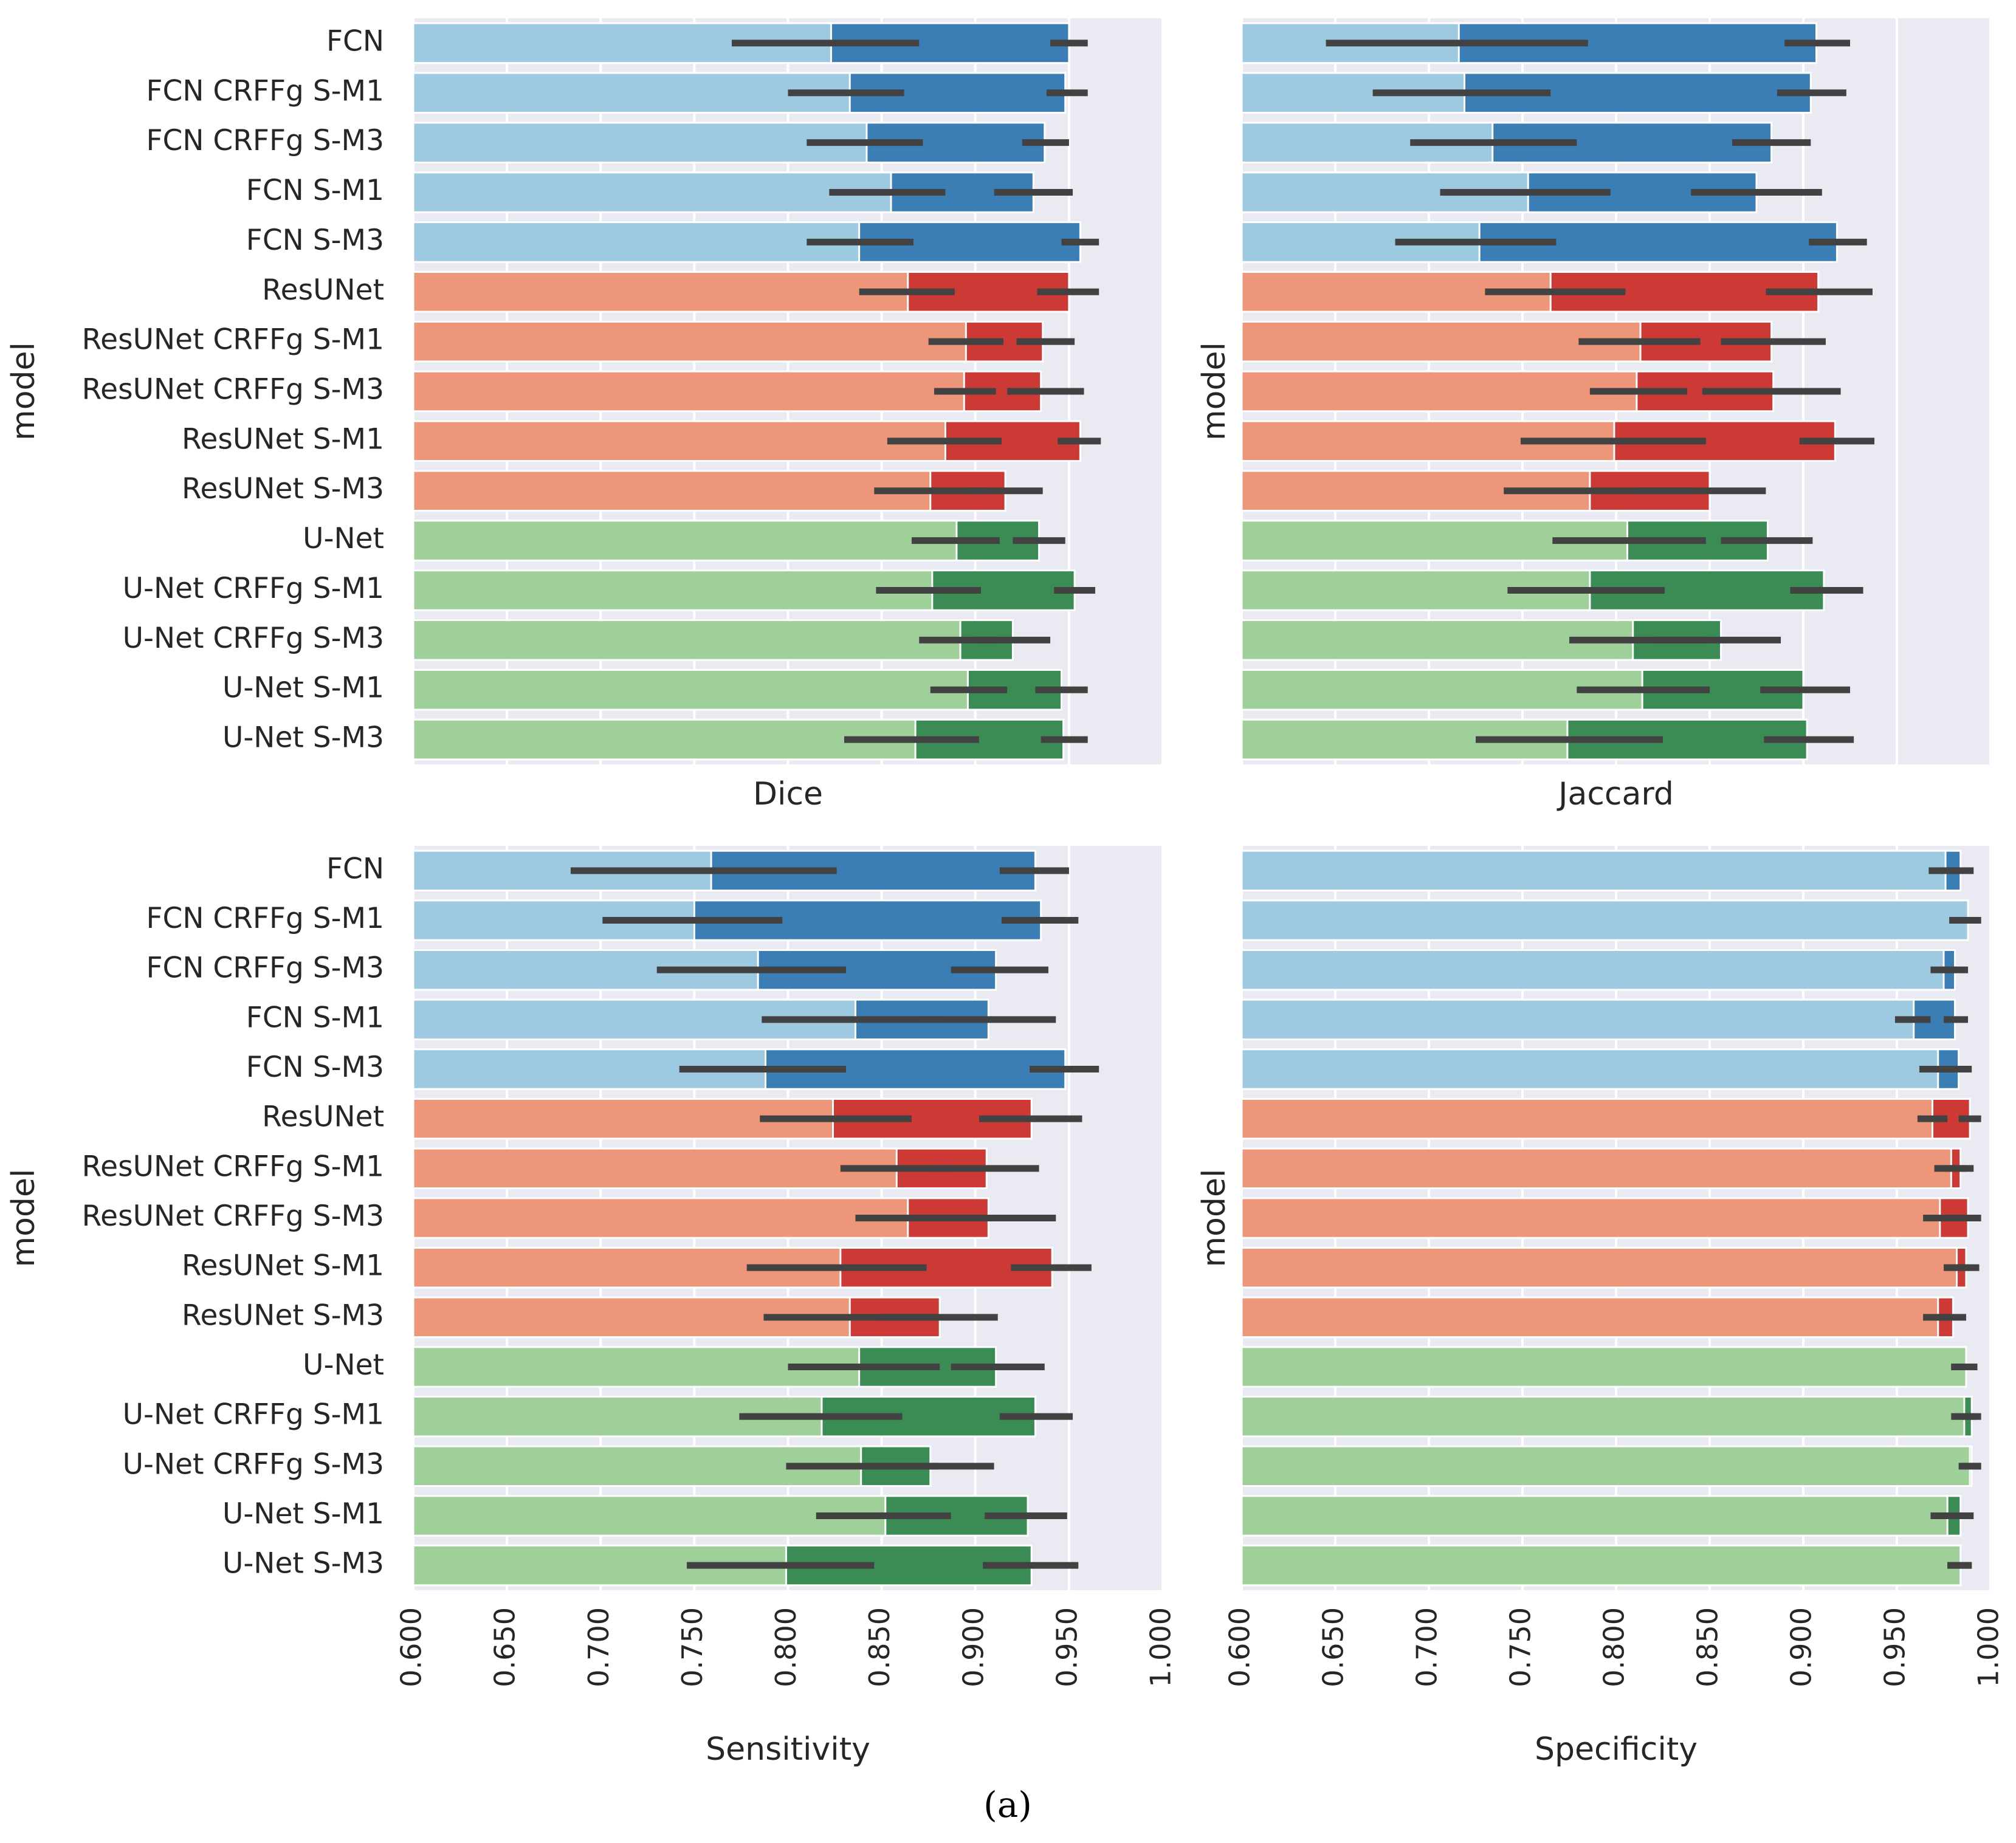 The width and height of the screenshot is (2016, 1843). Describe the element at coordinates (788, 1749) in the screenshot. I see `x-axis-title: Sensitivity` at that location.